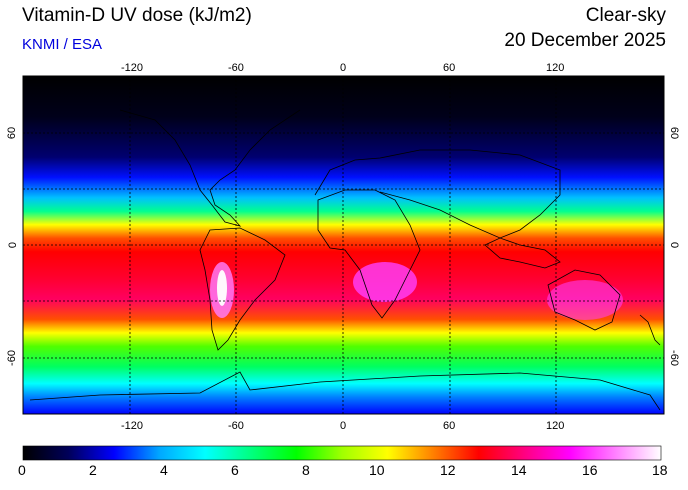 The height and width of the screenshot is (490, 688). Describe the element at coordinates (132, 426) in the screenshot. I see `lon-tick-bottom: -120` at that location.